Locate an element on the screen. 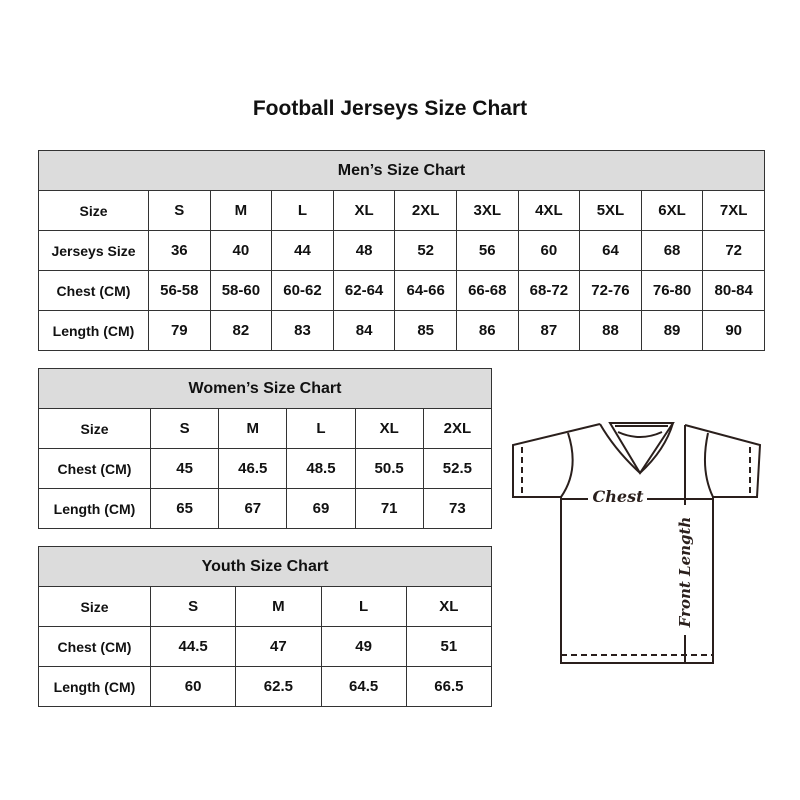 This screenshot has width=800, height=800. table-row: Length (CM) 79 82 83 84 85 86 87 88 89 90 is located at coordinates (401, 330).